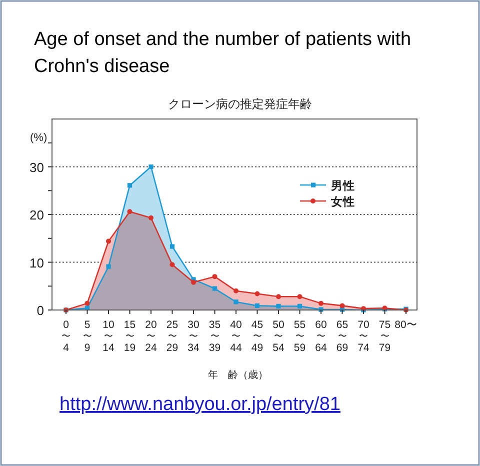  Describe the element at coordinates (151, 336) in the screenshot. I see `x-tick-label: 20〜24` at that location.